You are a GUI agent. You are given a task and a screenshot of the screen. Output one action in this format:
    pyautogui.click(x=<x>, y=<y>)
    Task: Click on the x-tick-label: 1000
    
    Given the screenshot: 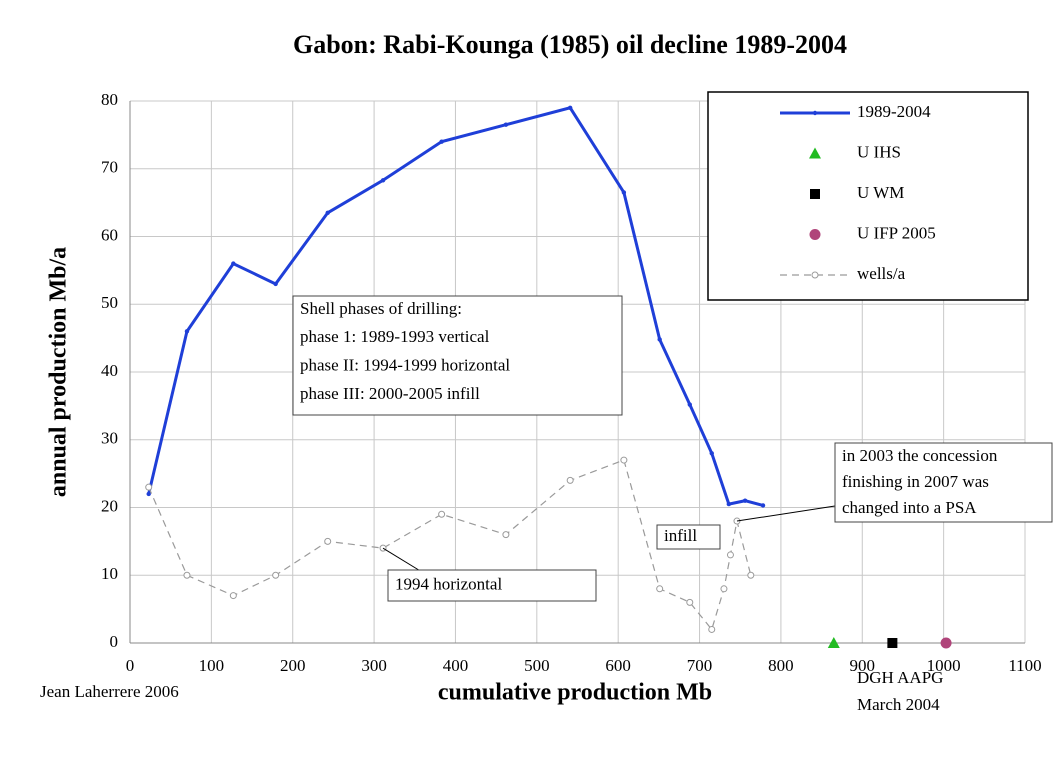 What is the action you would take?
    pyautogui.click(x=944, y=665)
    